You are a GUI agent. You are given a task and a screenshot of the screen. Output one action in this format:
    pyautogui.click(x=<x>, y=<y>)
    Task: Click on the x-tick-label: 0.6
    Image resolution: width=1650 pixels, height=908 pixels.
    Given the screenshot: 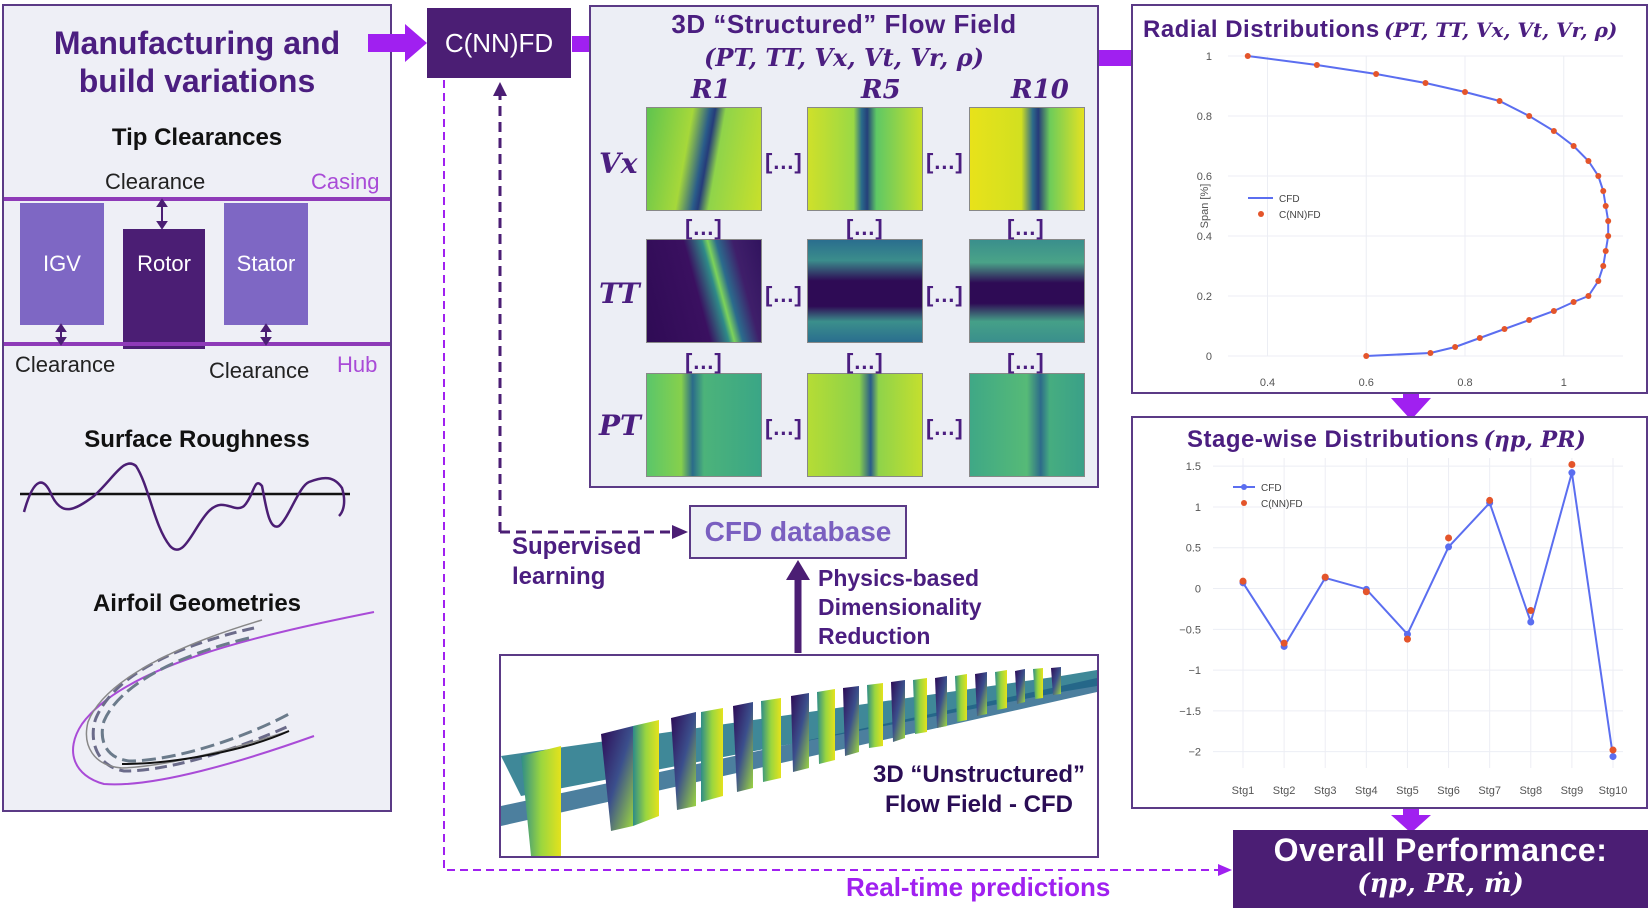 What is the action you would take?
    pyautogui.click(x=1366, y=383)
    